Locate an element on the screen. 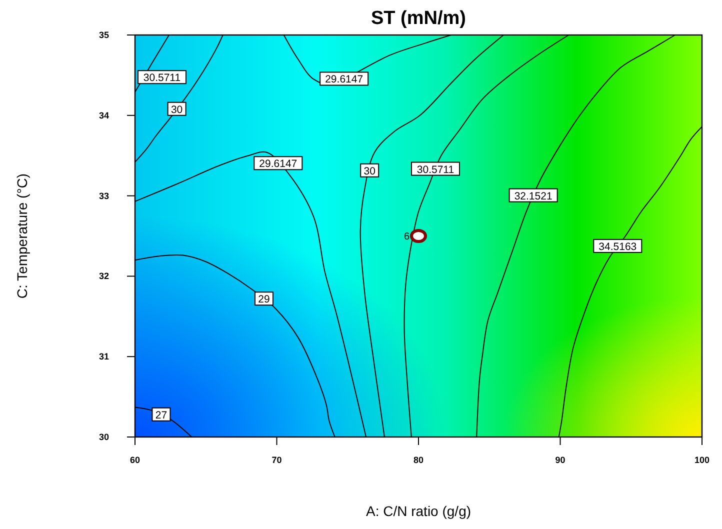  y-tick-label: 35 is located at coordinates (103, 35).